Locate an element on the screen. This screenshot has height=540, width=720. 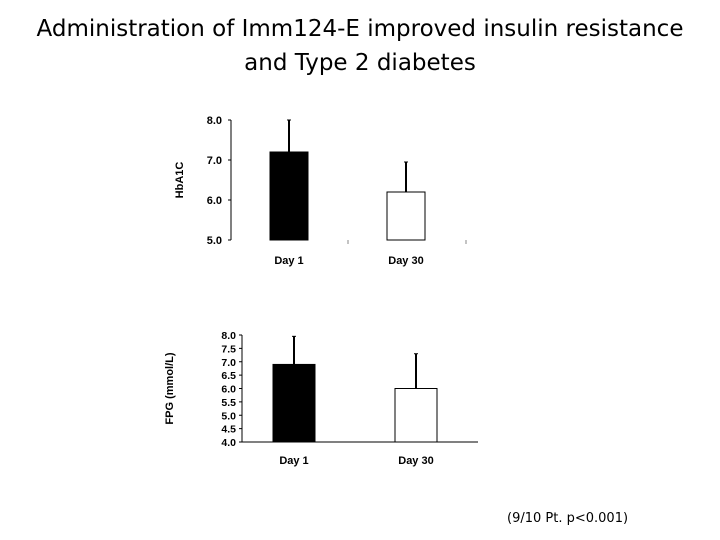
fpg-y-tick-label: 5.0 is located at coordinates (228, 416).